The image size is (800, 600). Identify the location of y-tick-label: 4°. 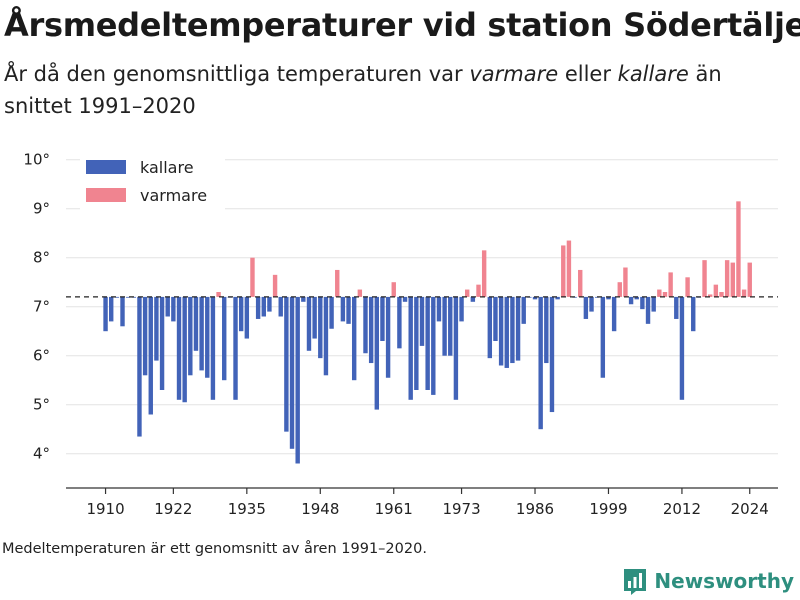
(41, 454).